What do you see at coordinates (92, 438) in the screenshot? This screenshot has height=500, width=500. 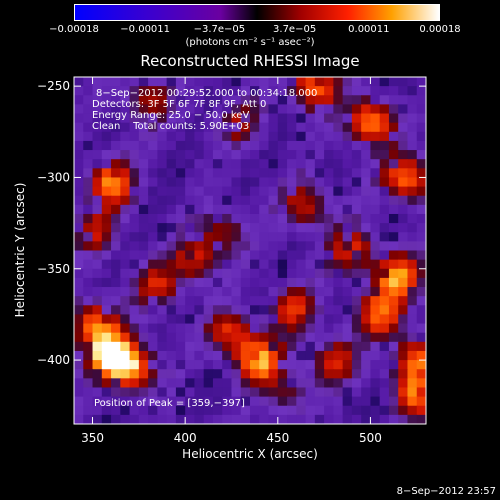 I see `x-tick-label: 350` at bounding box center [92, 438].